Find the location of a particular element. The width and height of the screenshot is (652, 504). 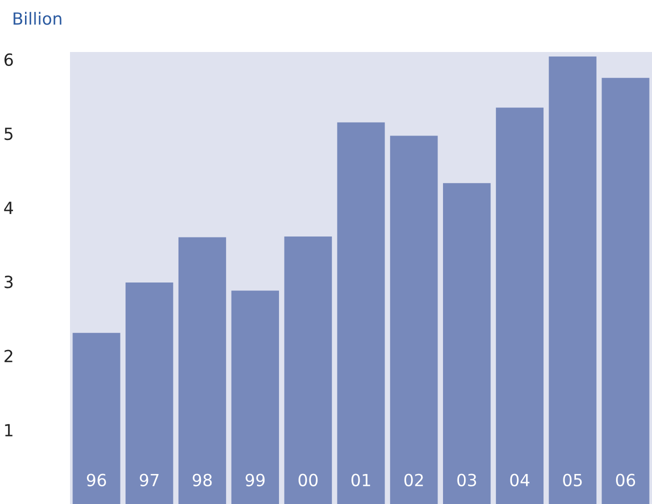

x-tick-label: 00 is located at coordinates (308, 480).